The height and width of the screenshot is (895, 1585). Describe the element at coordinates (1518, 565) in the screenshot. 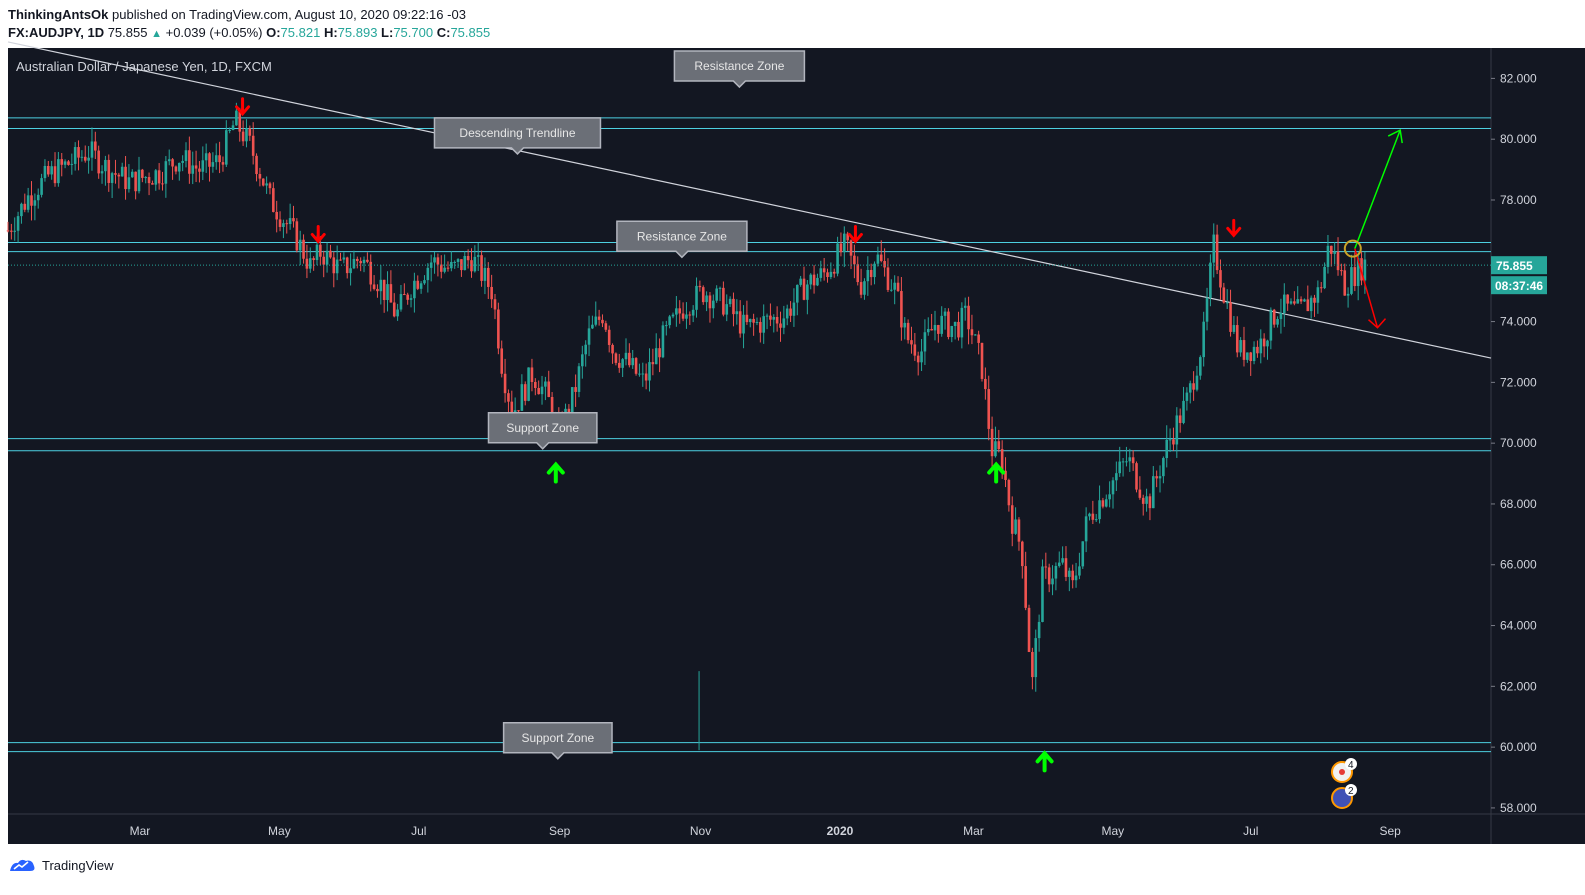

I see `price-tick-label: 66.000` at that location.